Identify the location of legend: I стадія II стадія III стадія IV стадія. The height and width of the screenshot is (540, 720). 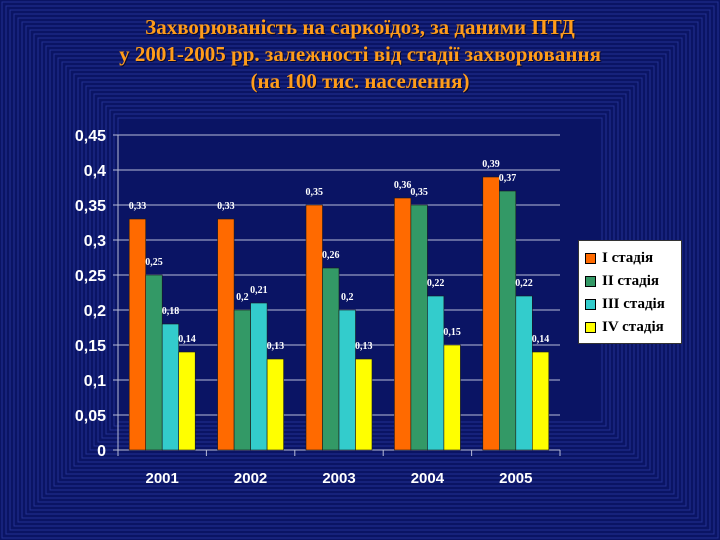
(630, 292).